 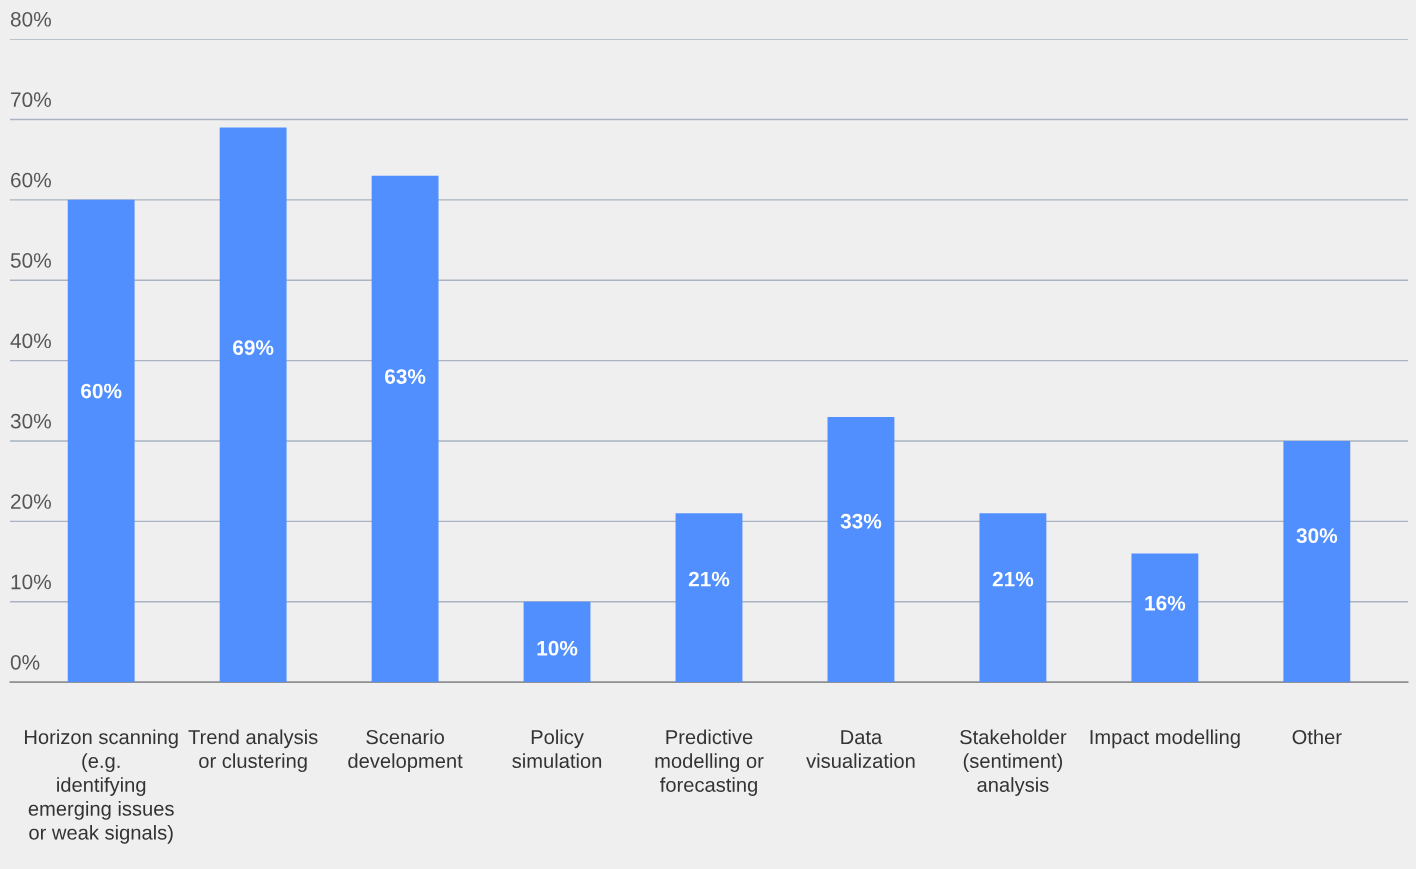 I want to click on y-tick-label: 30%, so click(x=30, y=421).